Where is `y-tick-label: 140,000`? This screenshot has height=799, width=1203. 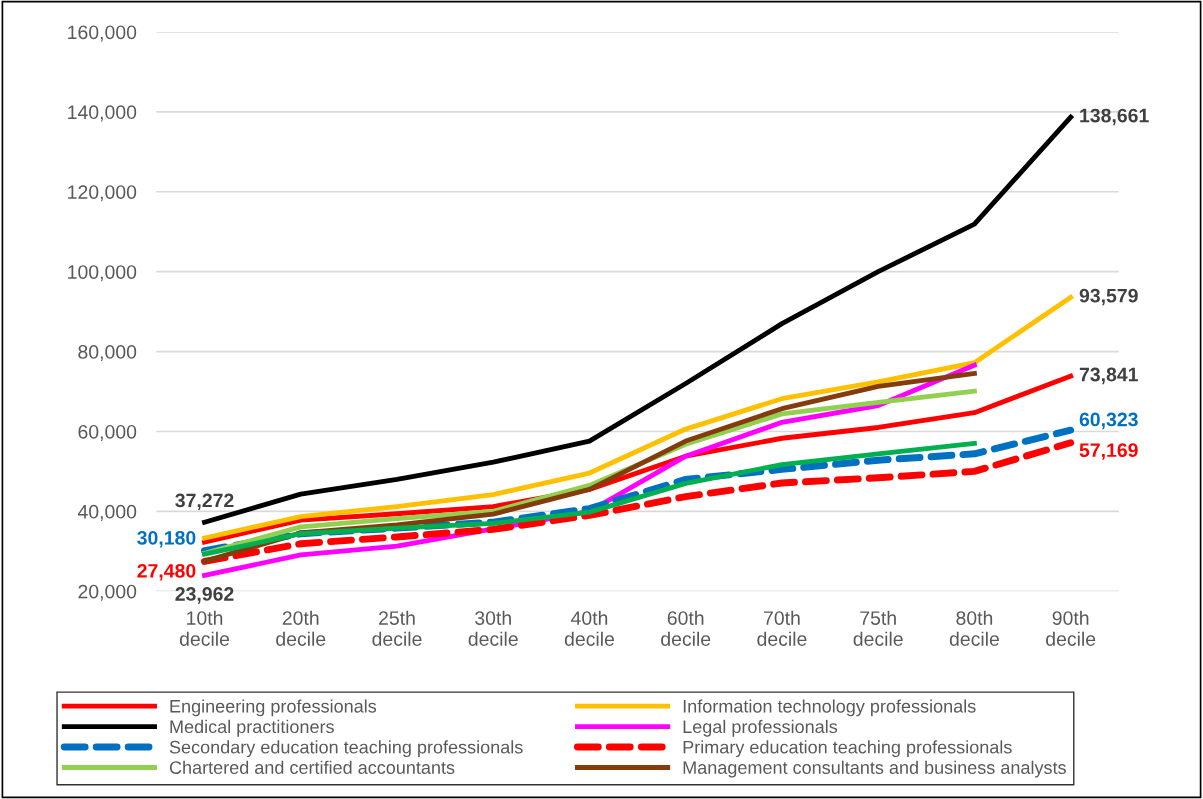 y-tick-label: 140,000 is located at coordinates (102, 113).